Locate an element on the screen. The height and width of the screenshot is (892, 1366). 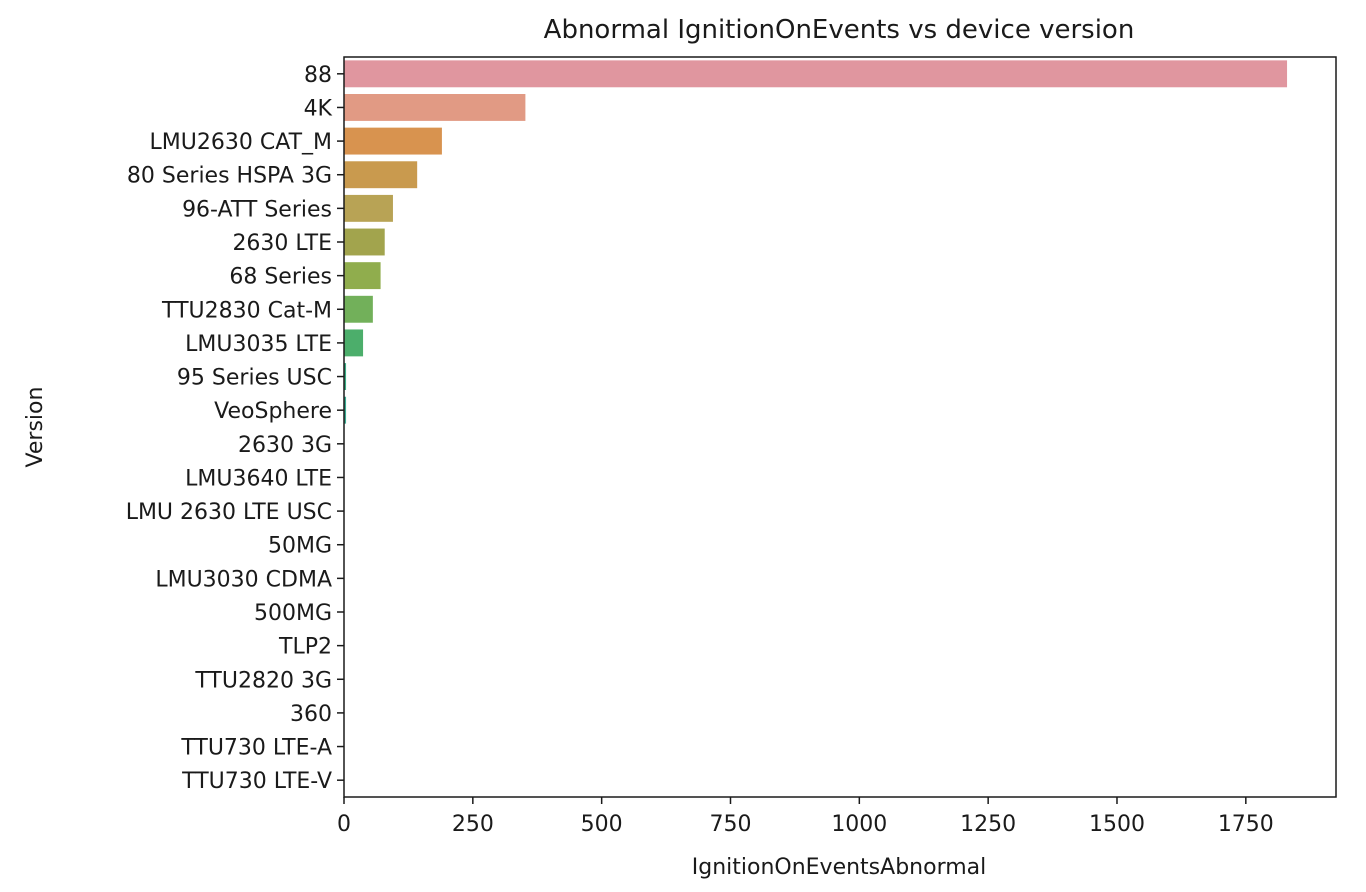
y-tick-label: TTU2830 Cat-M is located at coordinates (246, 310).